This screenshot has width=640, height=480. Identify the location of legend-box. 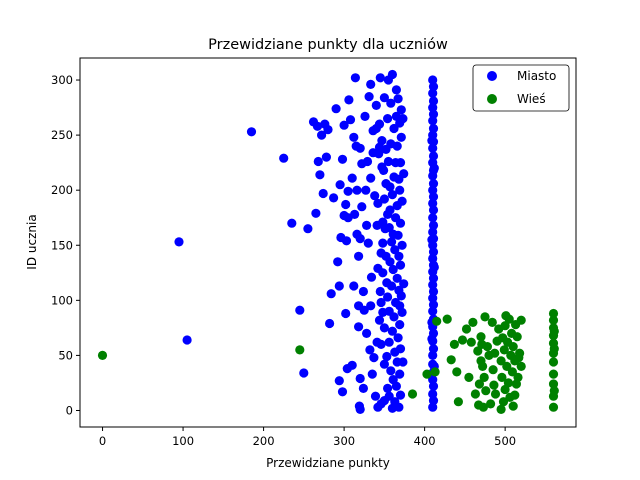
(521, 88).